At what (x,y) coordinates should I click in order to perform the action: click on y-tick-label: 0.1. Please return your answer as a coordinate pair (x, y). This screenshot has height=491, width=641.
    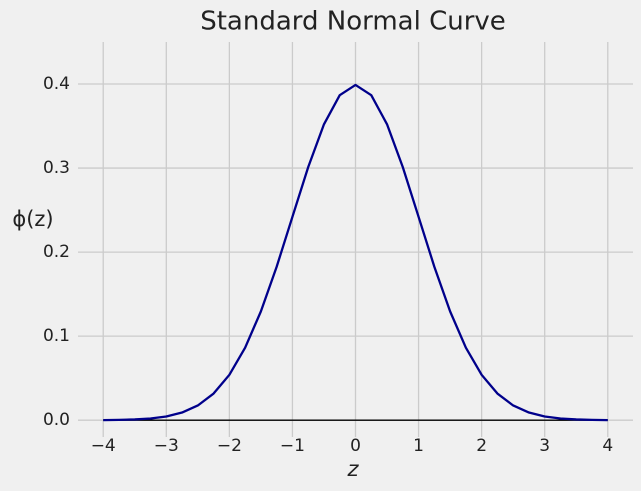
    Looking at the image, I should click on (56, 336).